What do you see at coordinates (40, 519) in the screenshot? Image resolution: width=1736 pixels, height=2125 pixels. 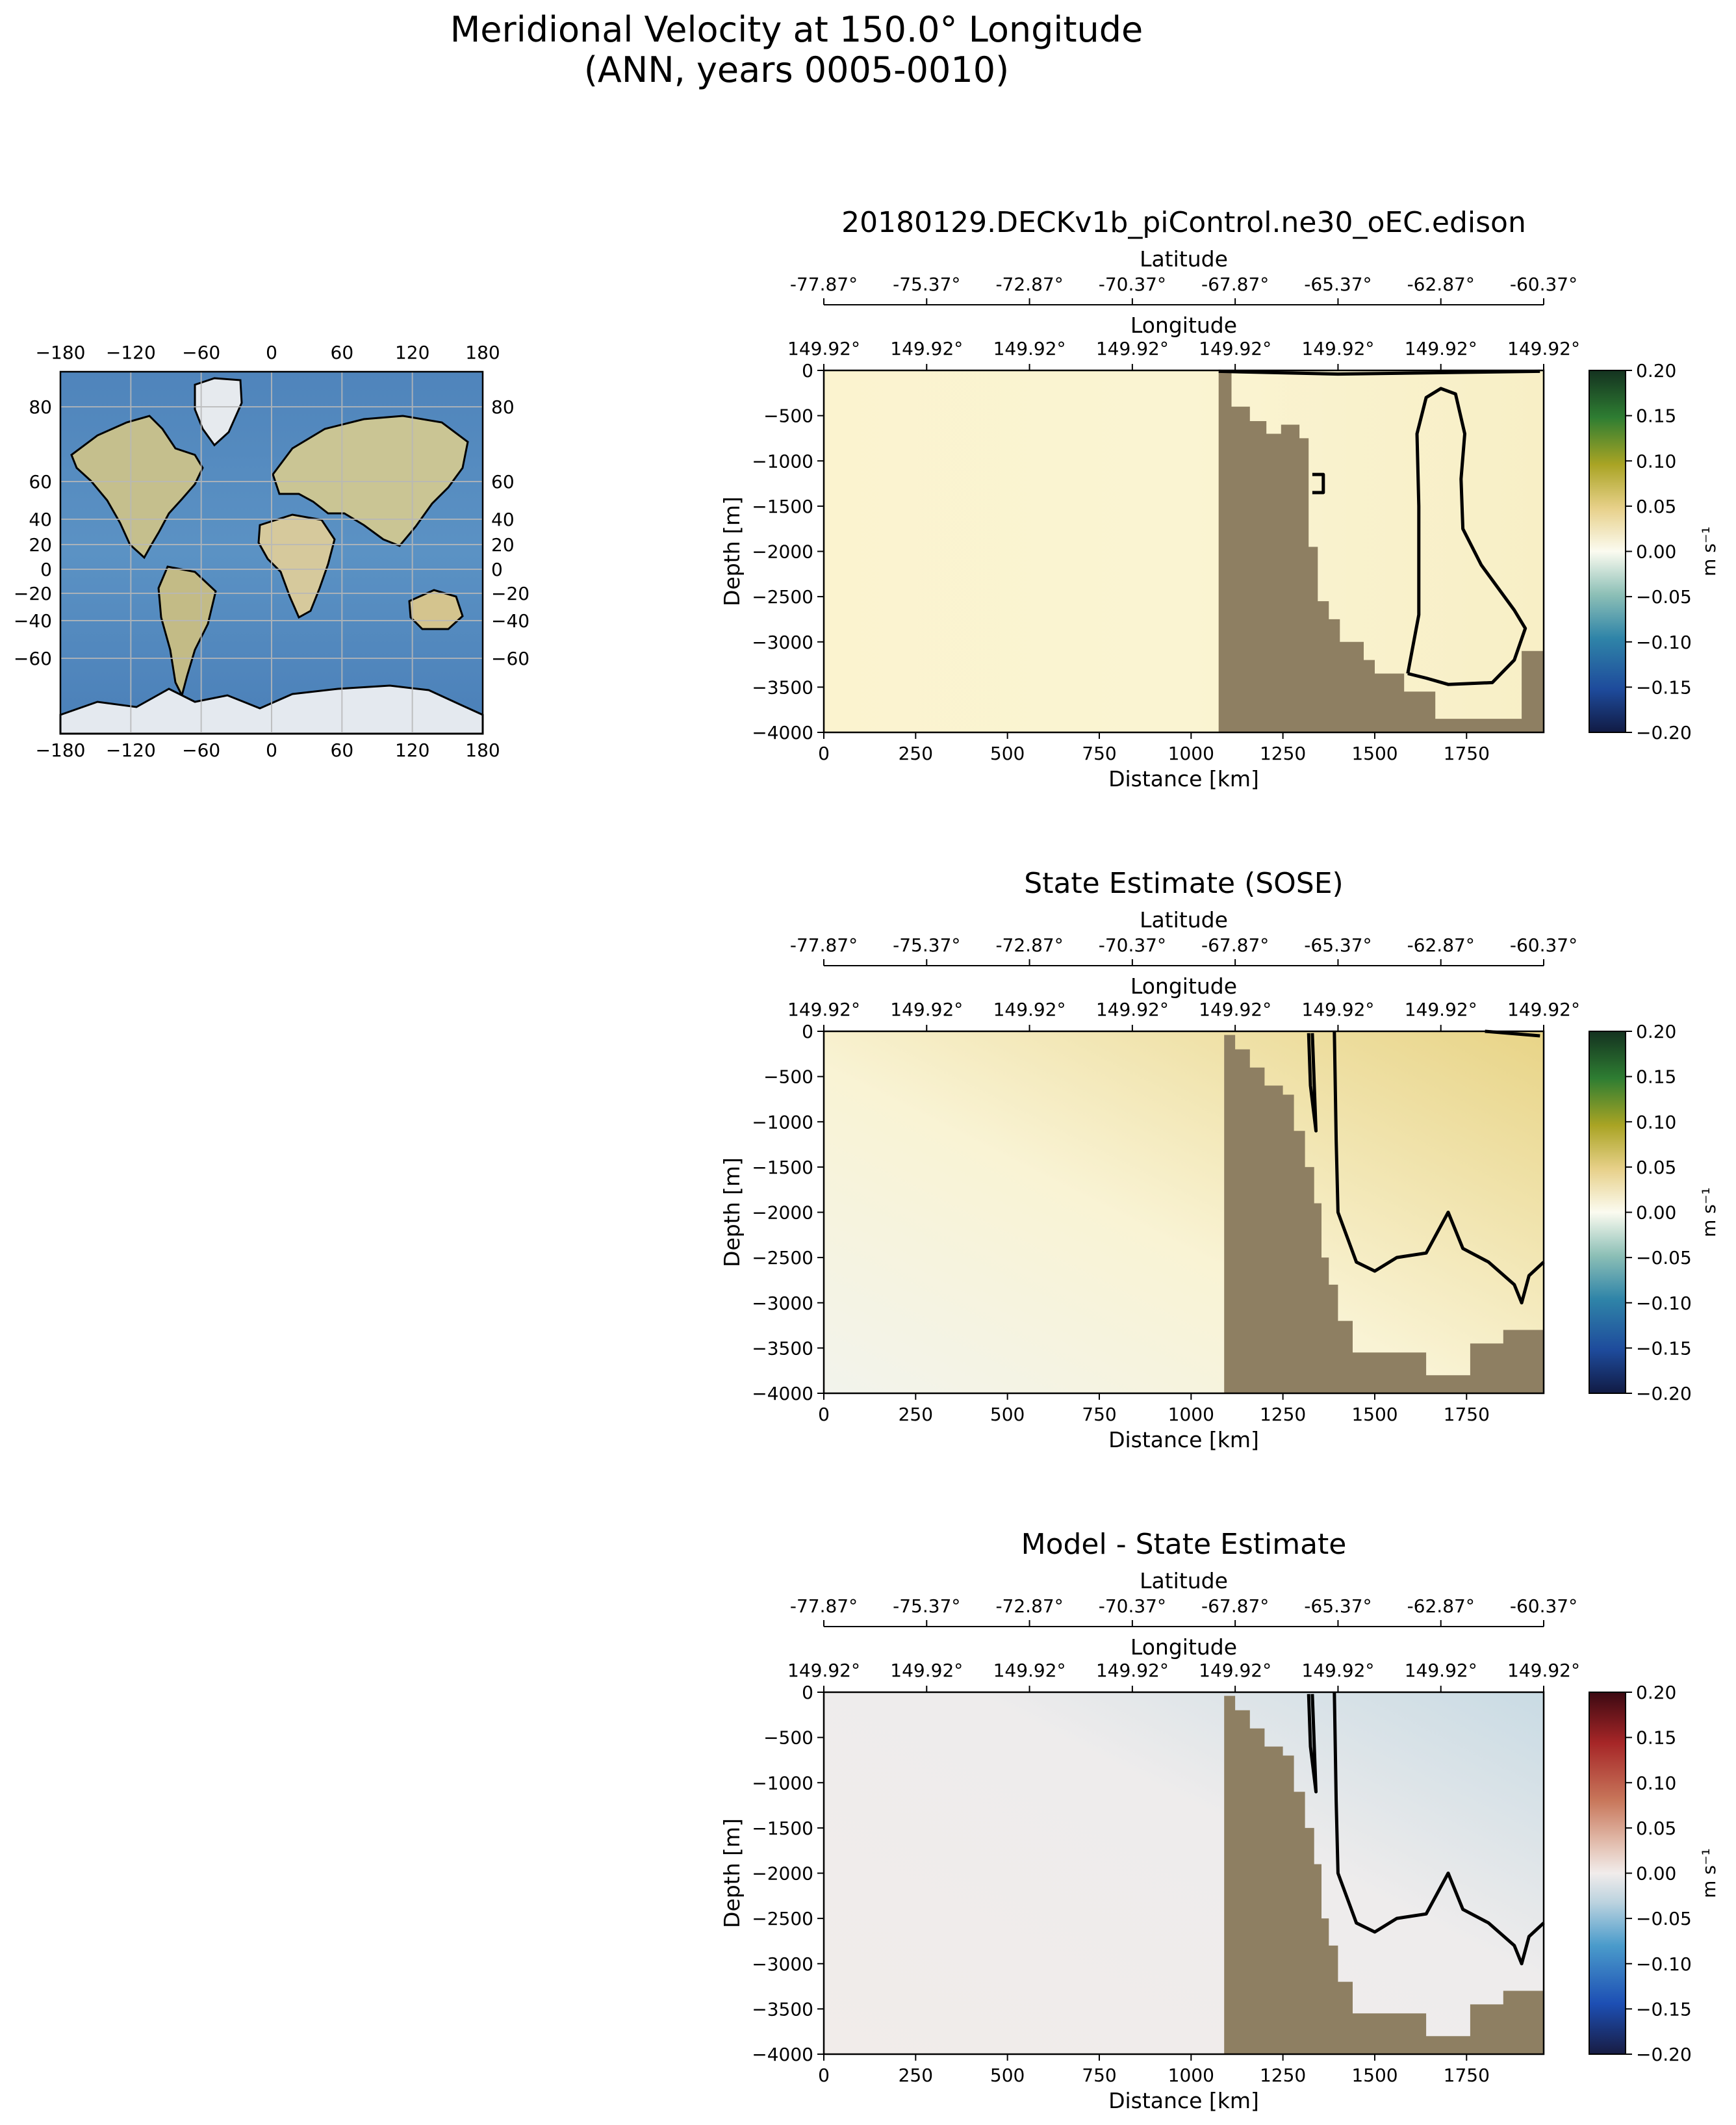 I see `map-lat-tick-left: 40` at bounding box center [40, 519].